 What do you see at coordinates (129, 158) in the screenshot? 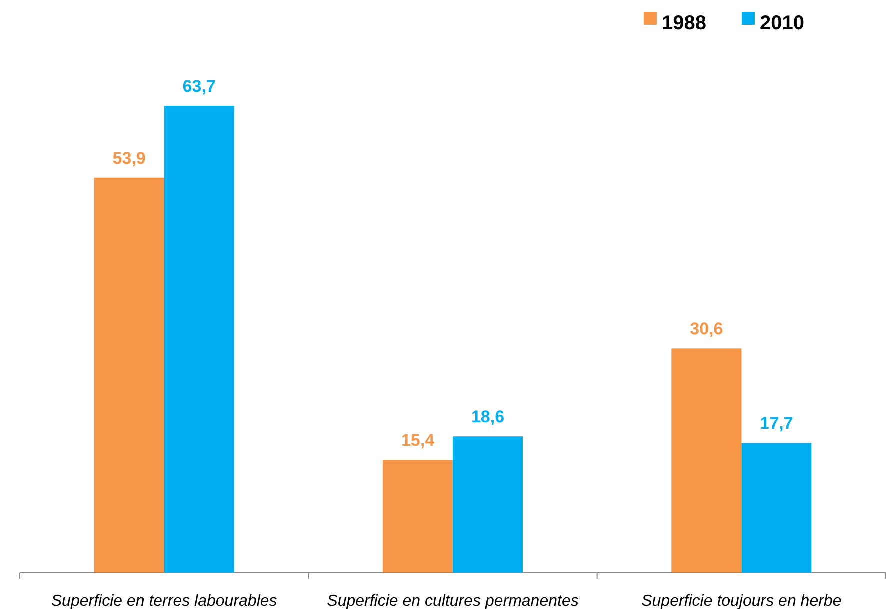
I see `data-label: 53,9` at bounding box center [129, 158].